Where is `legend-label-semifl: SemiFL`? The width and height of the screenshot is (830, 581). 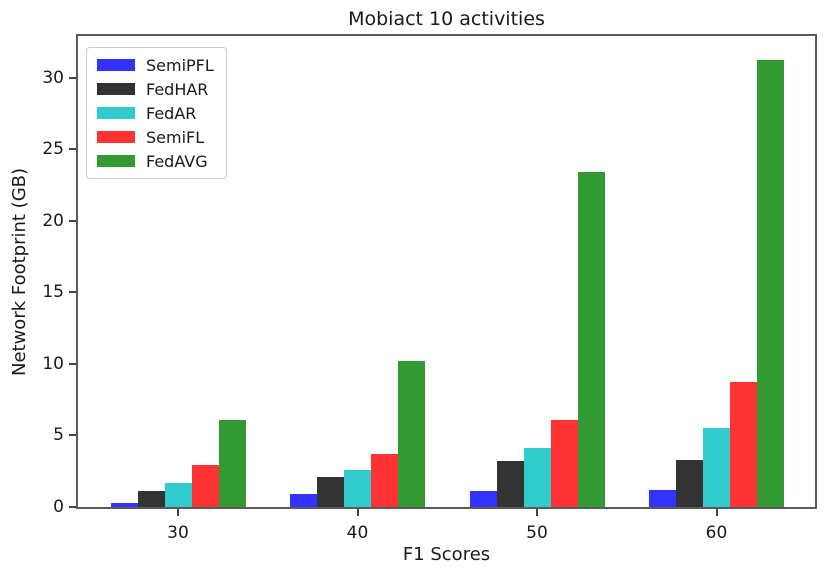
legend-label-semifl: SemiFL is located at coordinates (175, 137).